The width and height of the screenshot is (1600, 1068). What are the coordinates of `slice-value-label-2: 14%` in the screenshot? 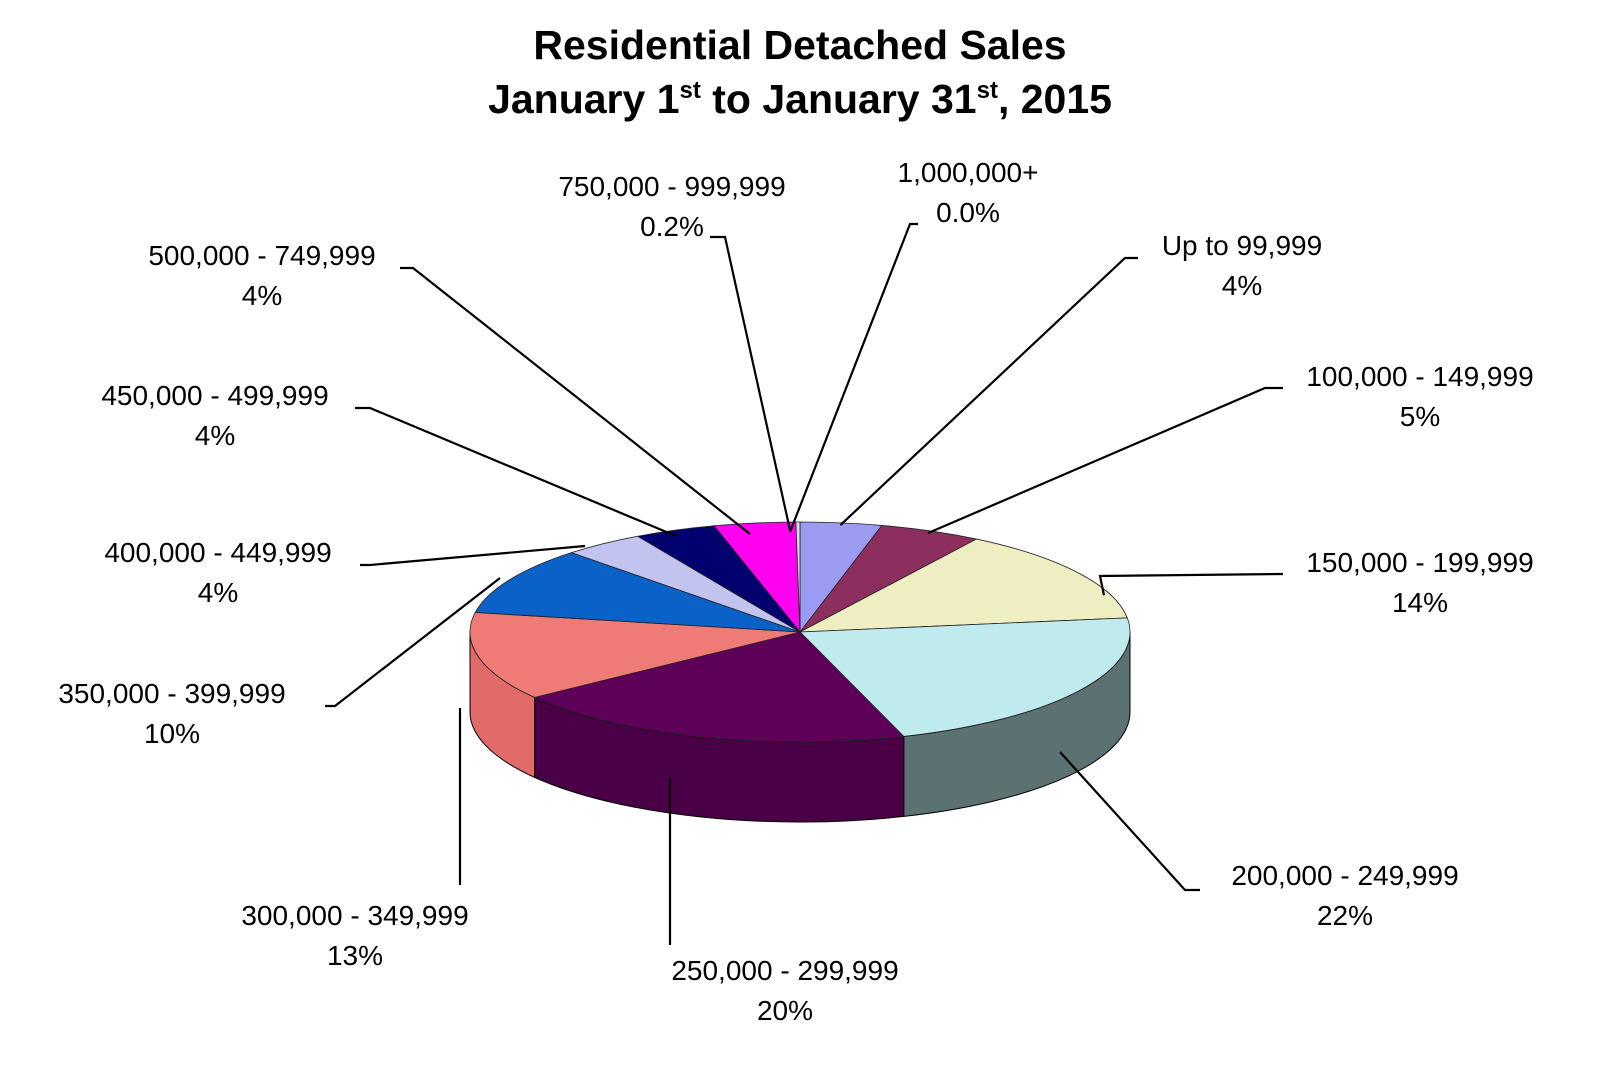 It's located at (1420, 602).